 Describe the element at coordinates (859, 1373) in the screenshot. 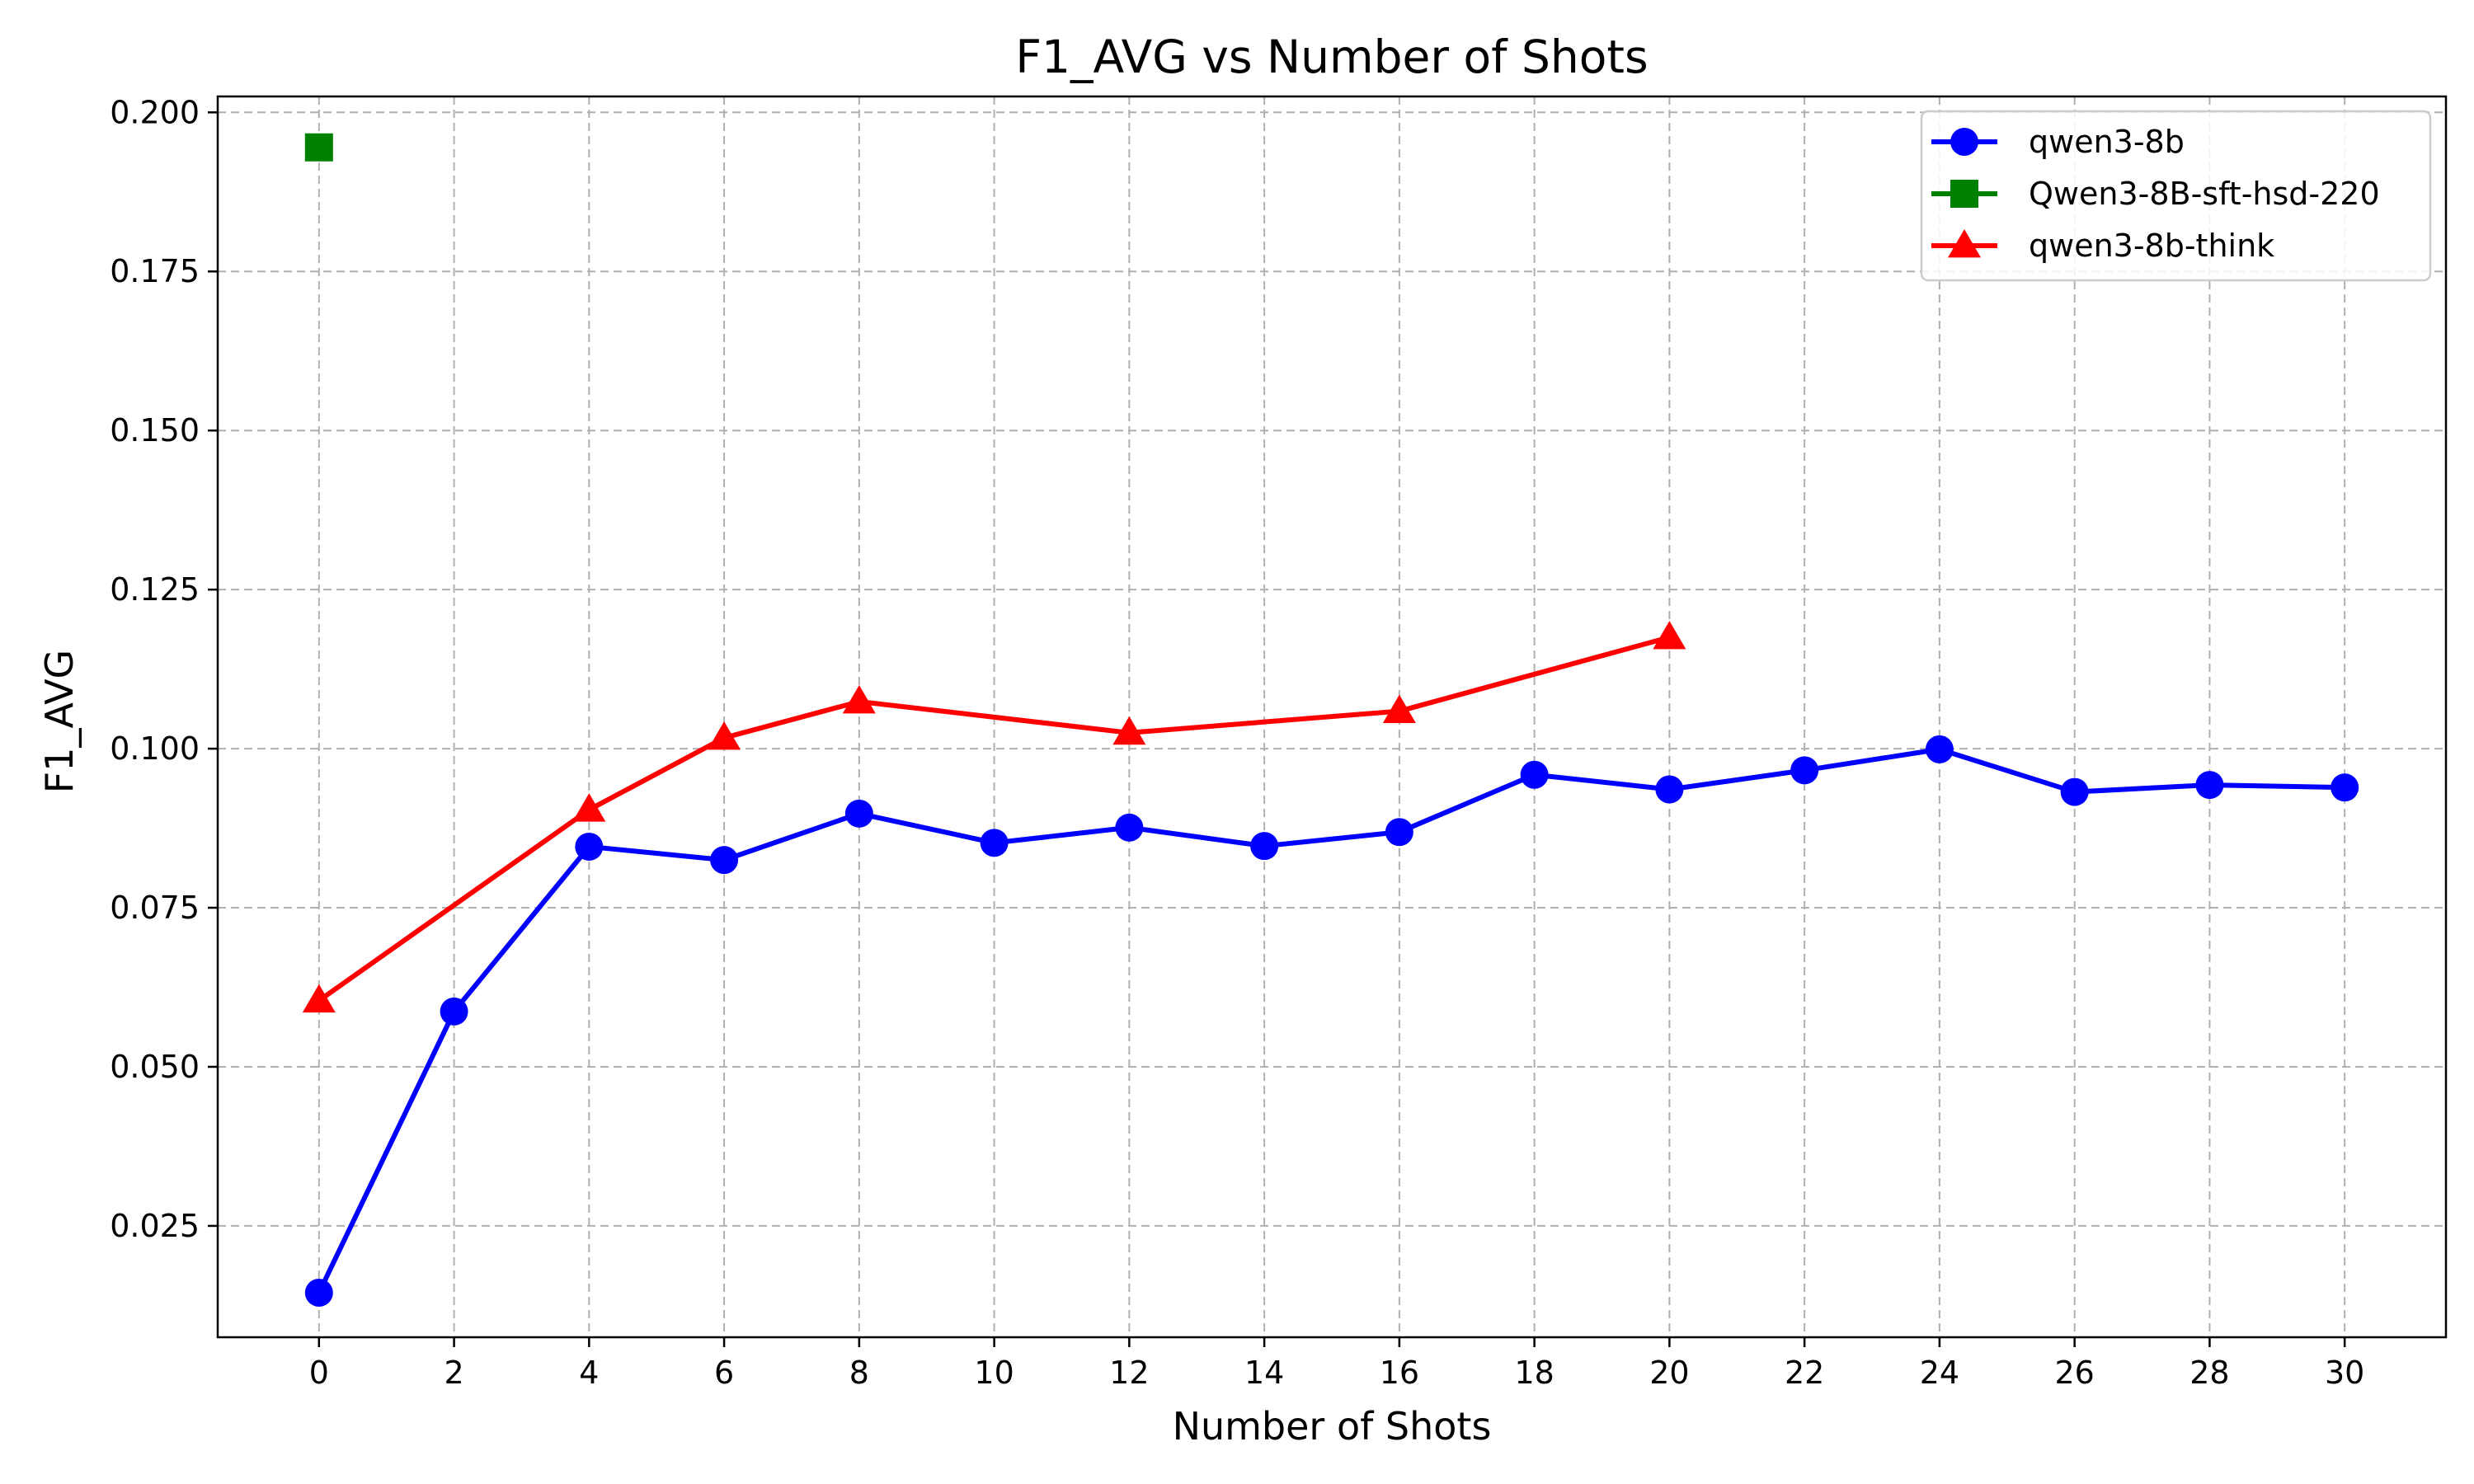

I see `x-tick-label: 8` at that location.